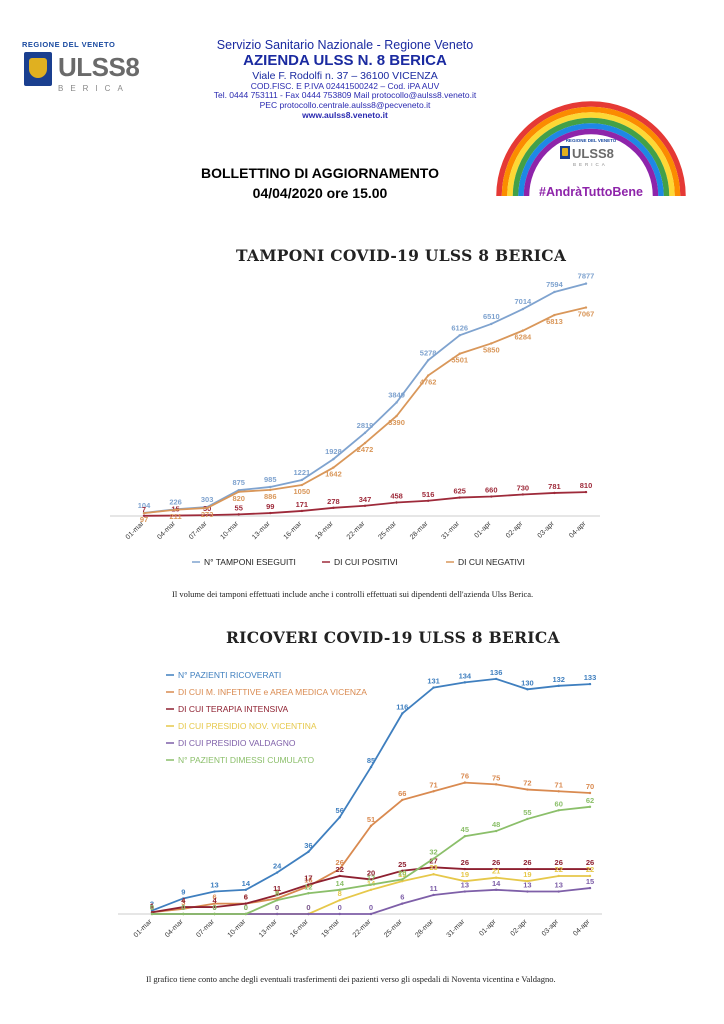 Image resolution: width=724 pixels, height=1024 pixels. I want to click on data-label: 71, so click(559, 784).